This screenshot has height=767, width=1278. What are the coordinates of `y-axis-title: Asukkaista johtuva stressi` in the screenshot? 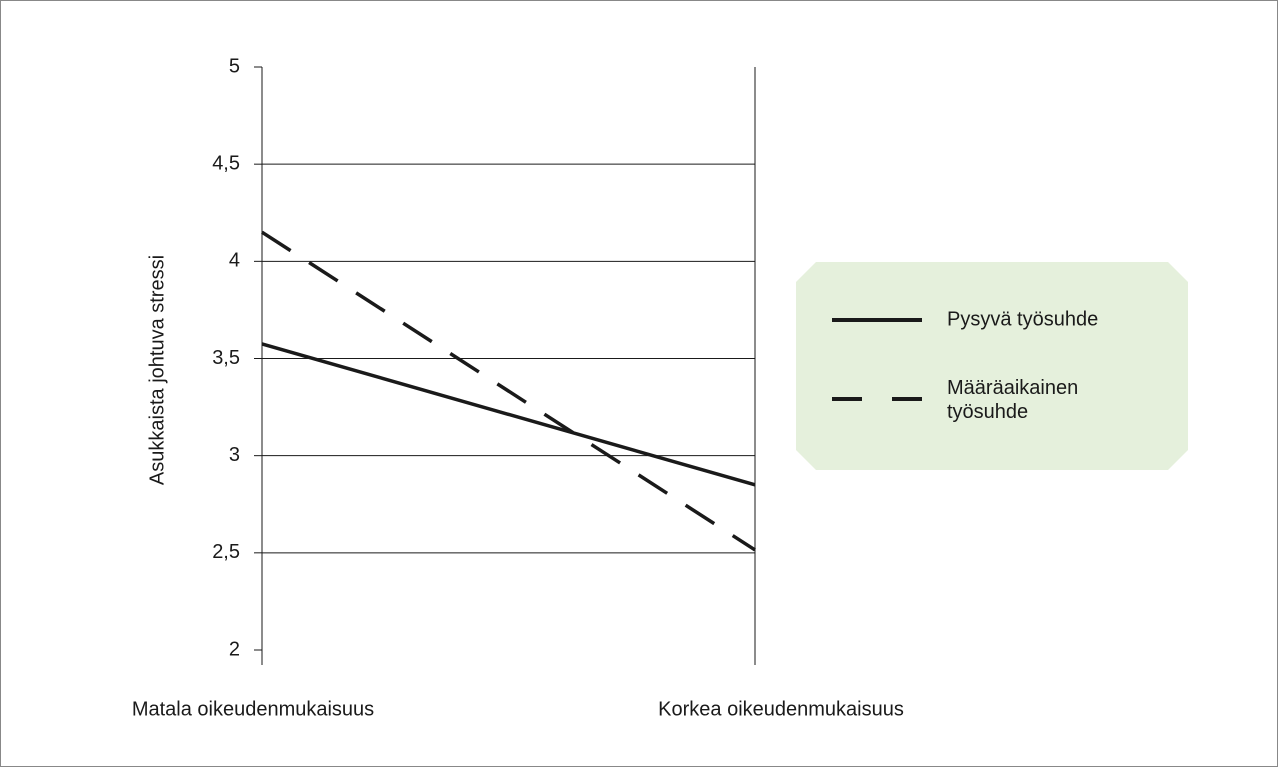 It's located at (157, 370).